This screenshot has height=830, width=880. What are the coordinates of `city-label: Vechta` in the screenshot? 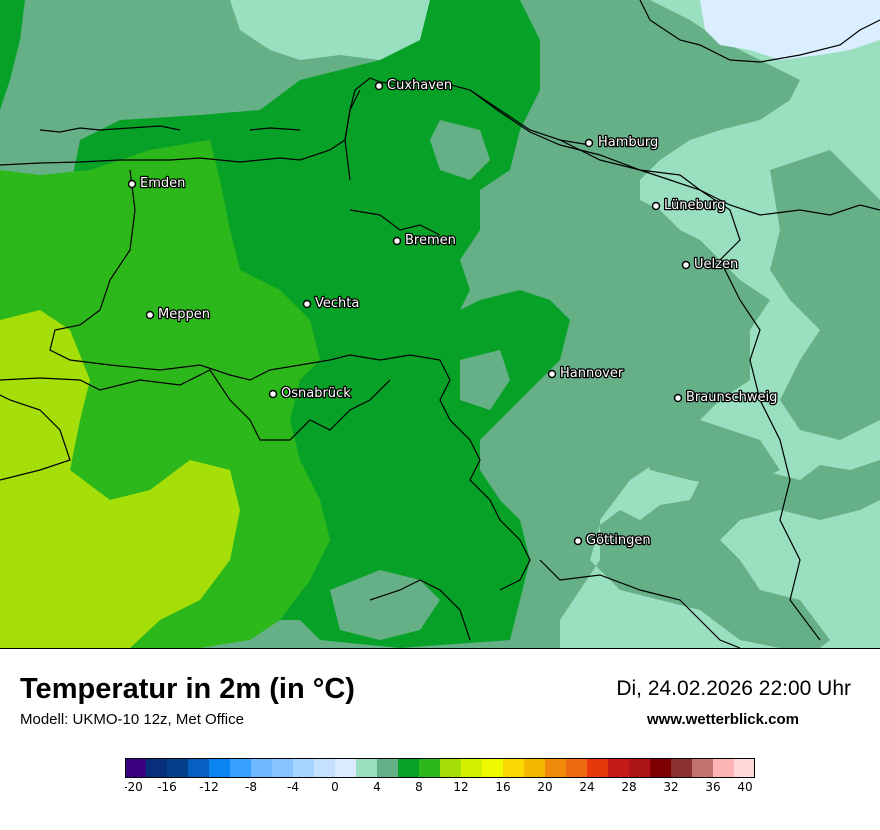 It's located at (337, 303).